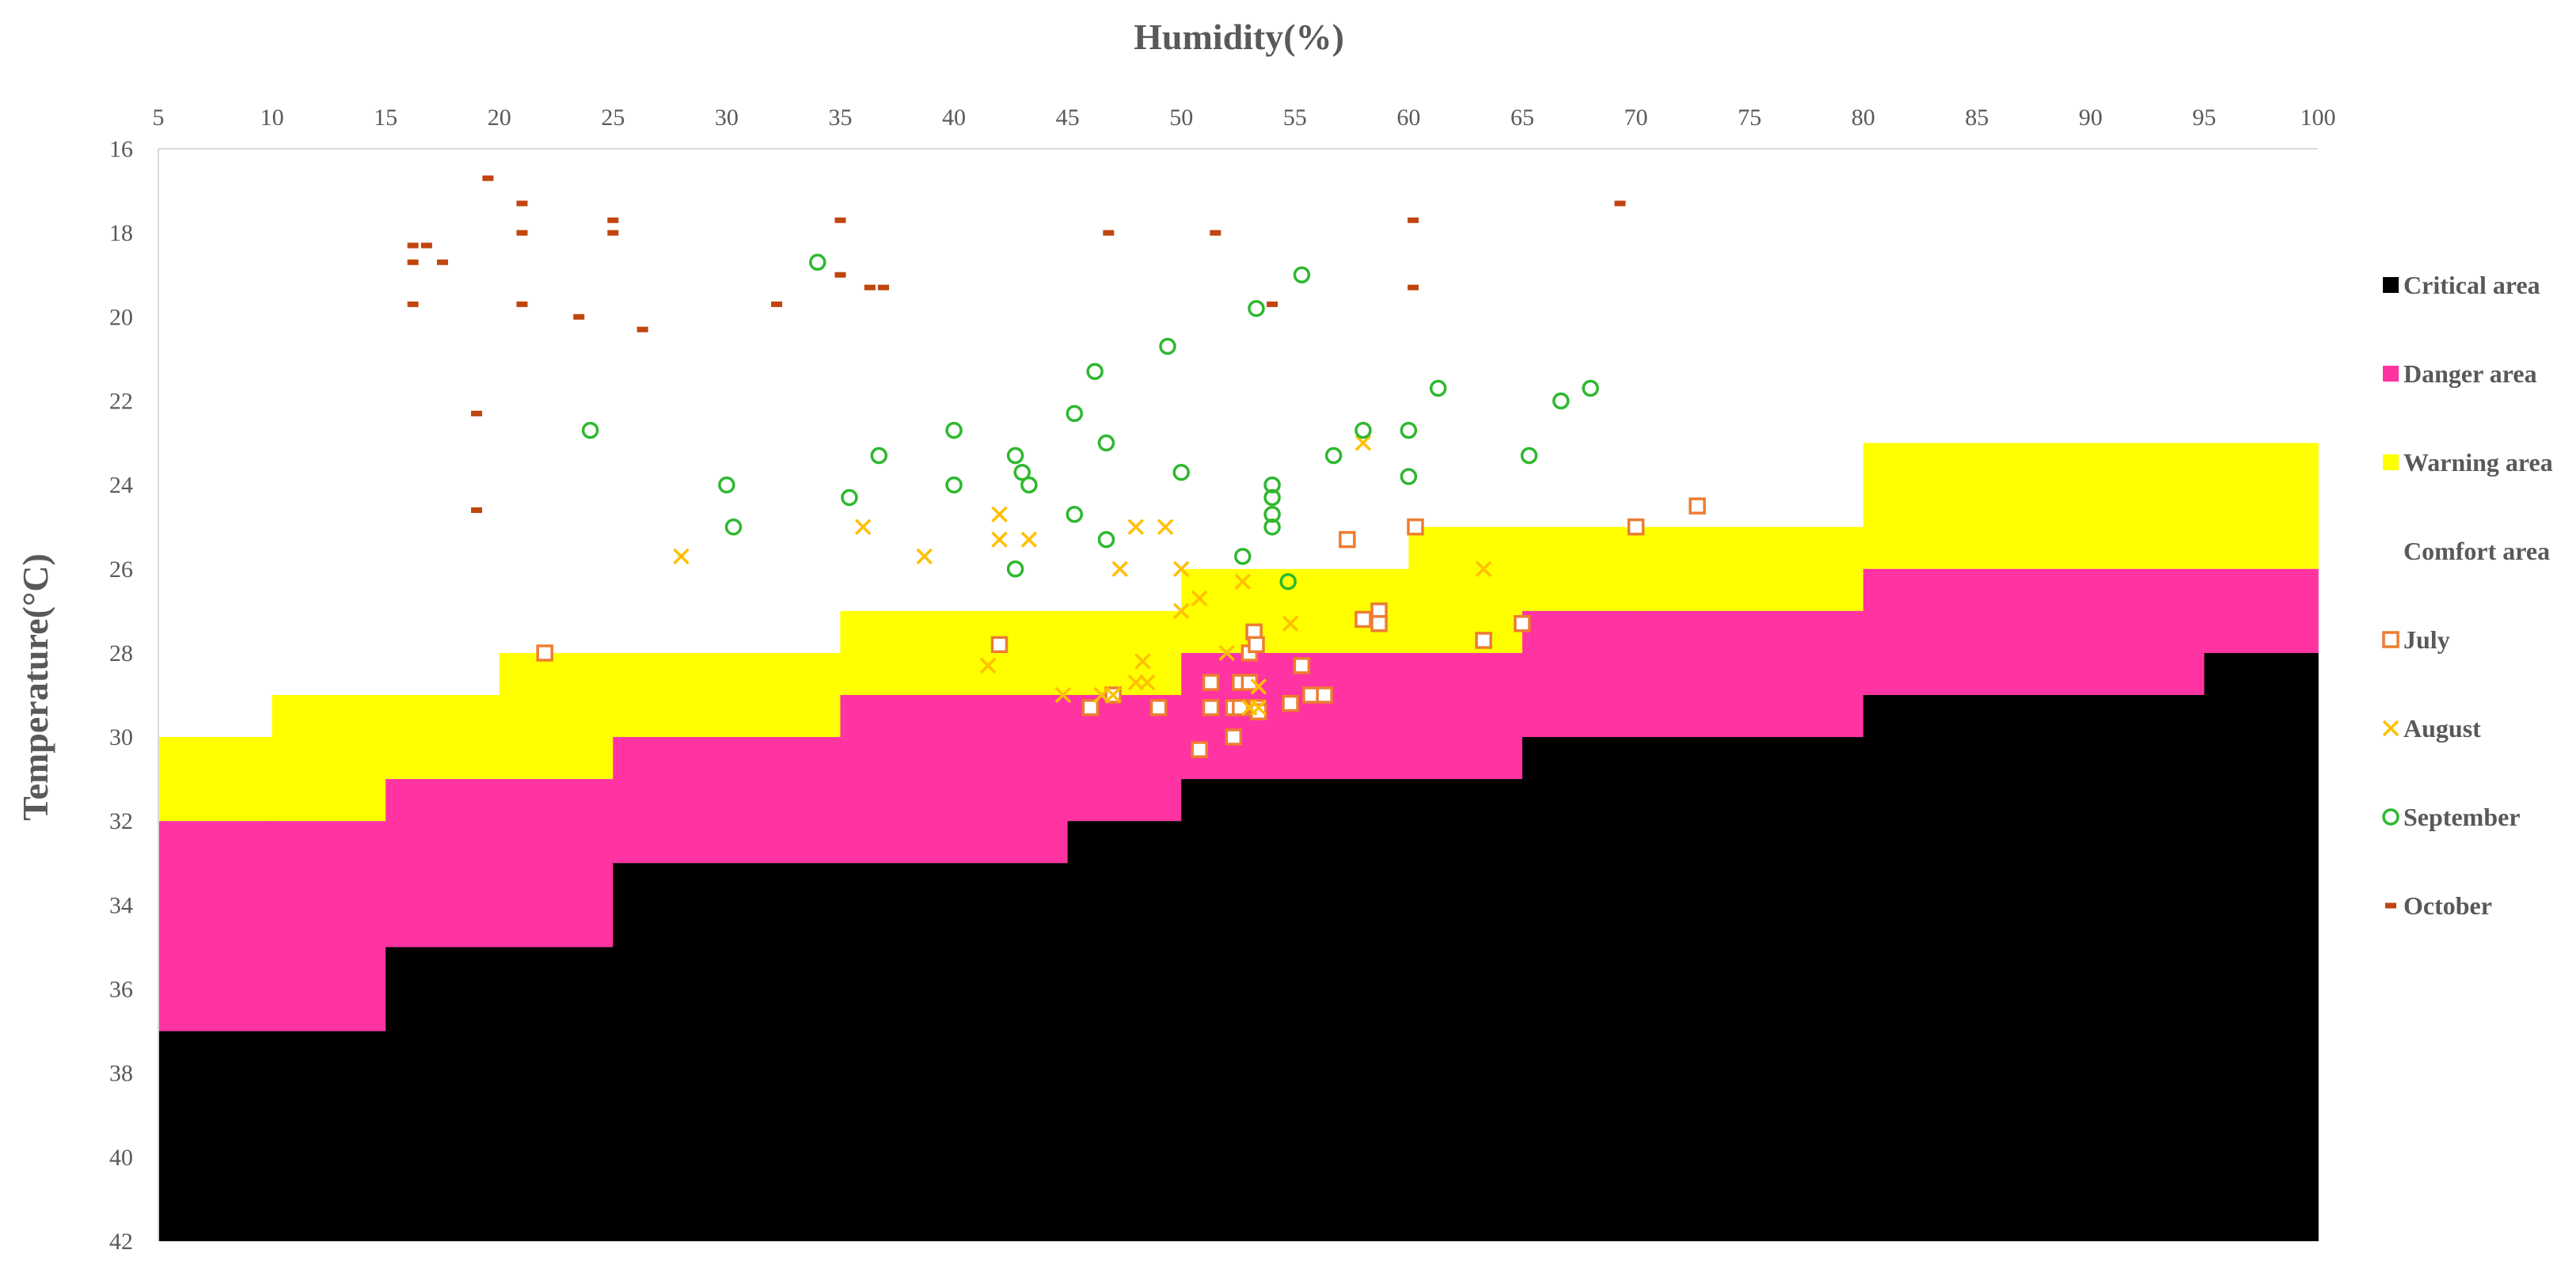 Image resolution: width=2576 pixels, height=1280 pixels. Describe the element at coordinates (121, 990) in the screenshot. I see `y-tick-label: 36` at that location.